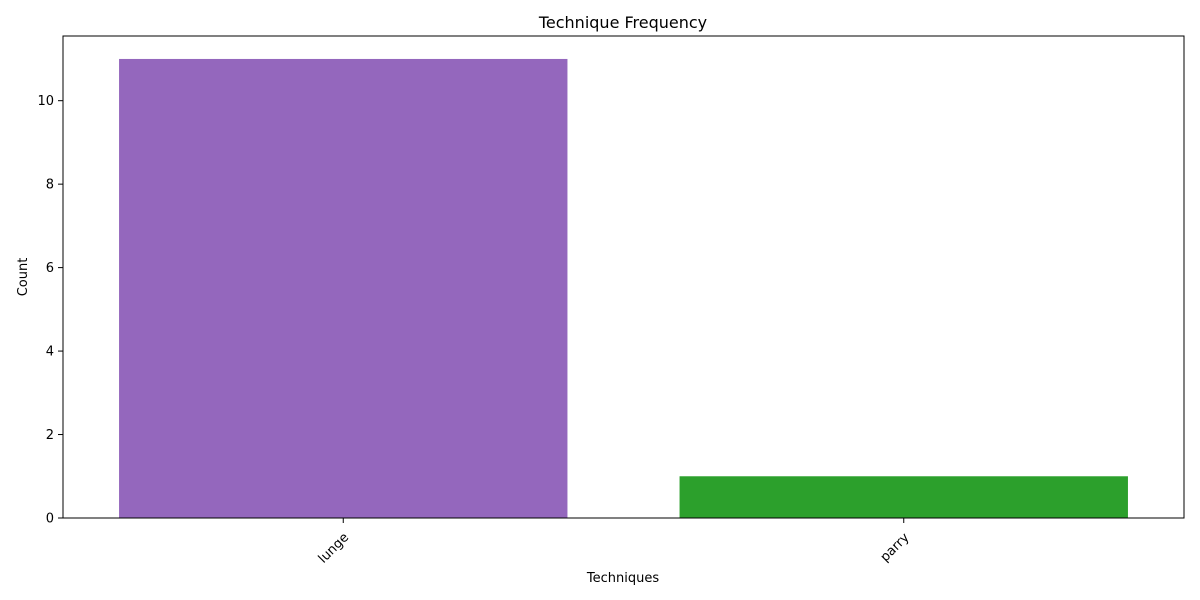 The height and width of the screenshot is (600, 1200). What do you see at coordinates (23, 277) in the screenshot?
I see `y-axis-label: Count` at bounding box center [23, 277].